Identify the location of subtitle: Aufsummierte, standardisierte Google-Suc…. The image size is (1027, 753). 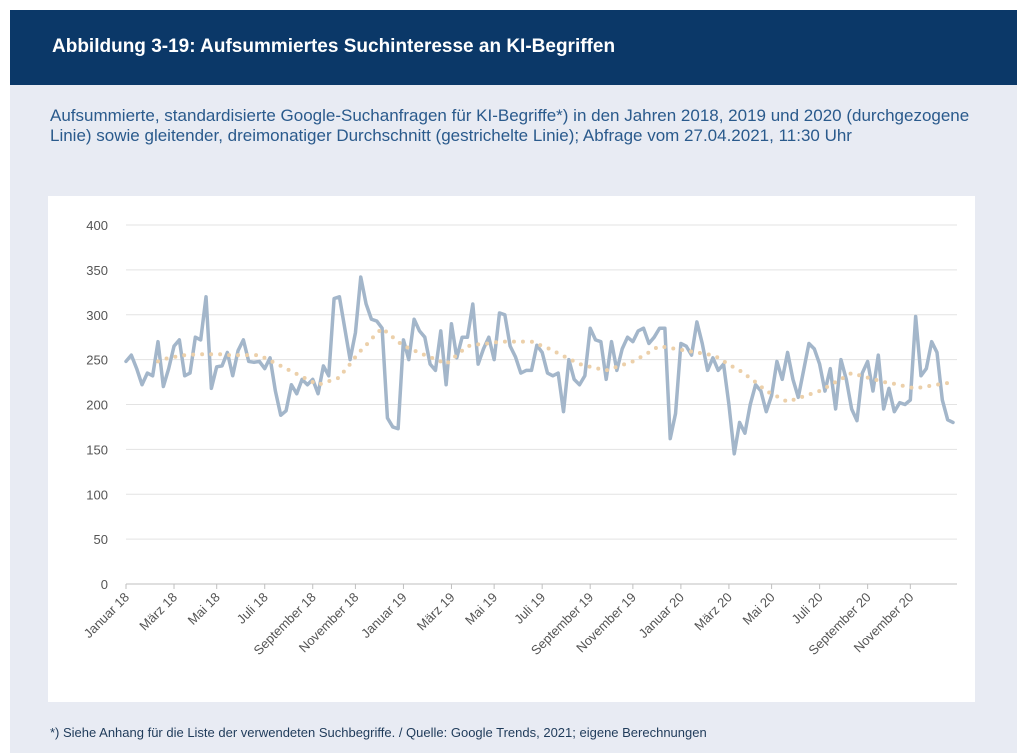
(510, 125).